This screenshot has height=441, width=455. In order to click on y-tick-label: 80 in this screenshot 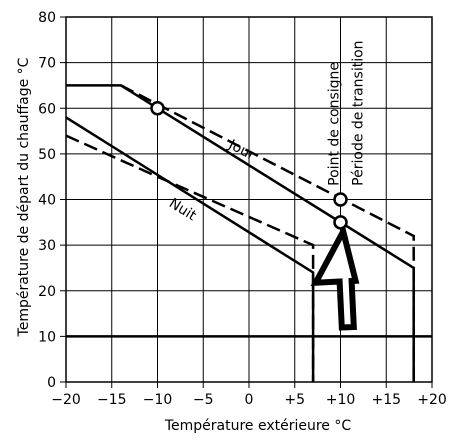, I will do `click(47, 18)`.